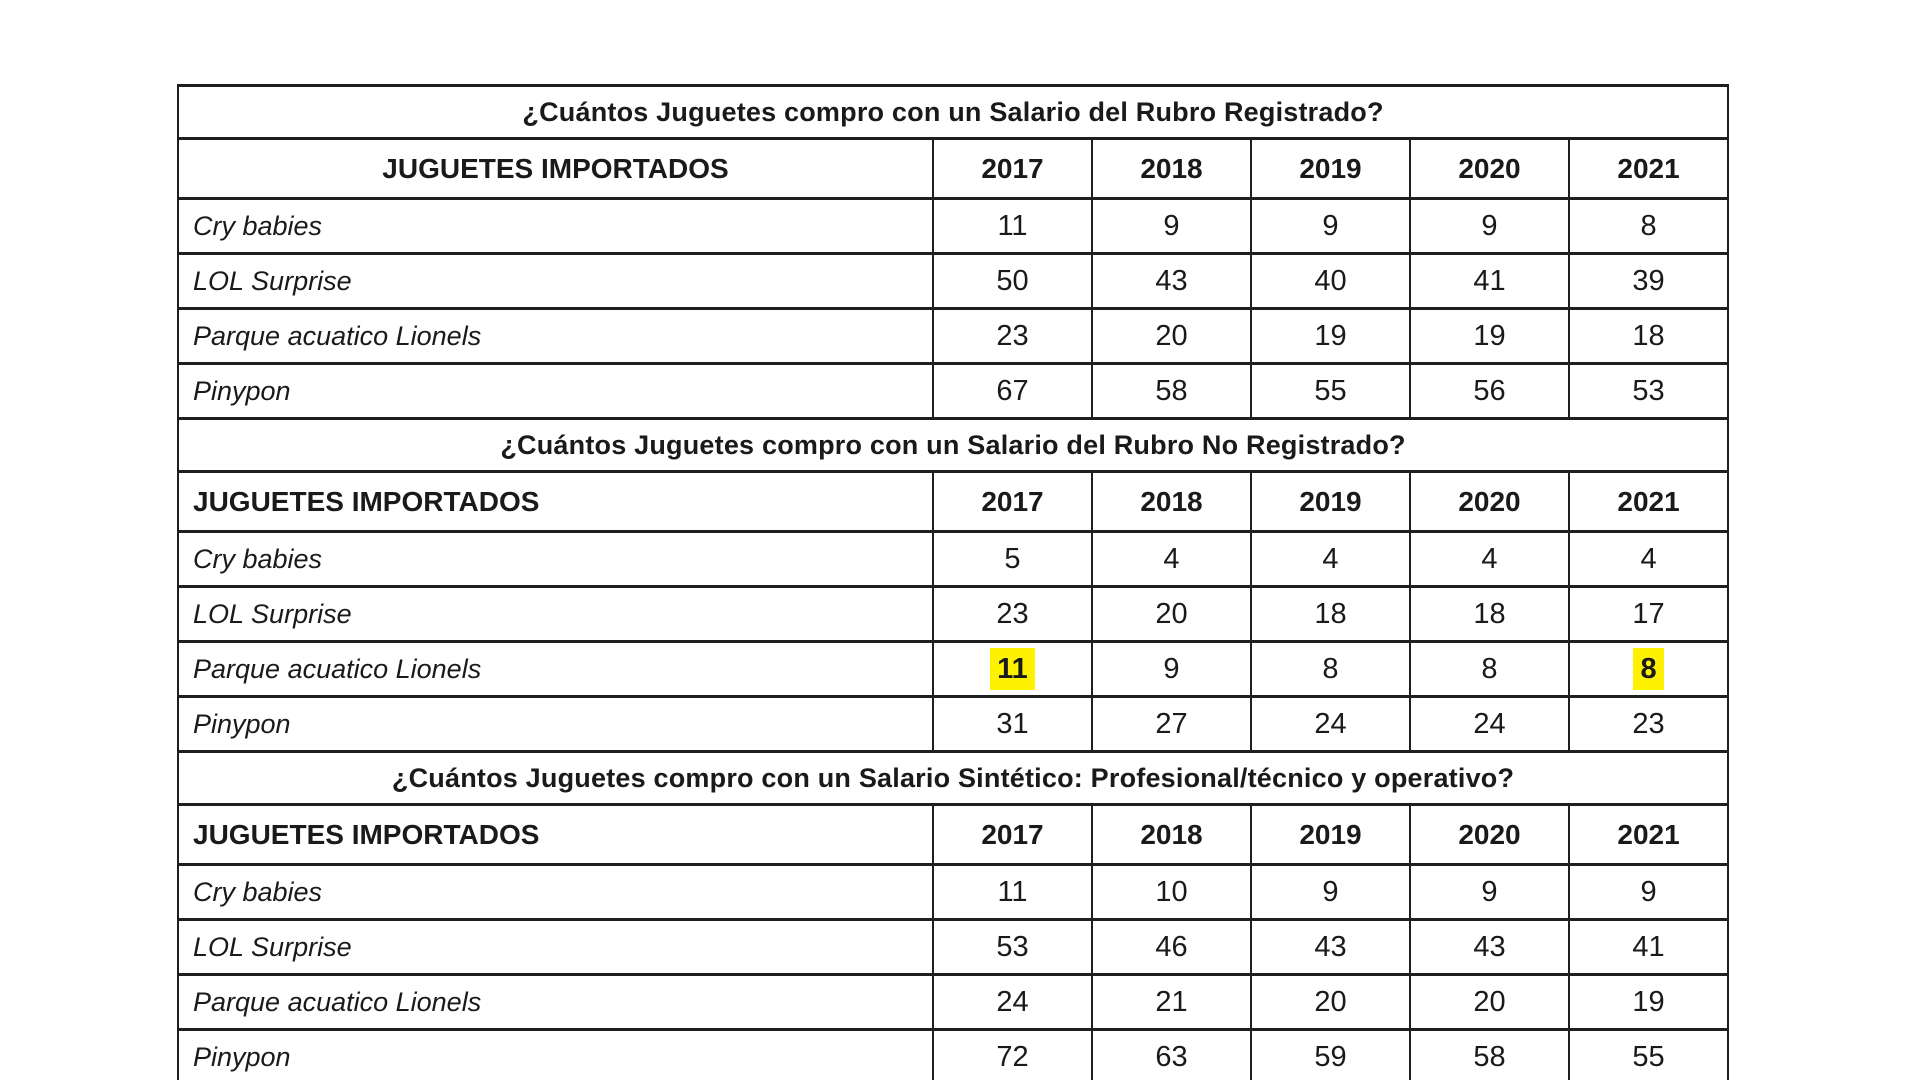 Image resolution: width=1920 pixels, height=1080 pixels. I want to click on table-row: Cry babies 11 9 9 9 8, so click(953, 226).